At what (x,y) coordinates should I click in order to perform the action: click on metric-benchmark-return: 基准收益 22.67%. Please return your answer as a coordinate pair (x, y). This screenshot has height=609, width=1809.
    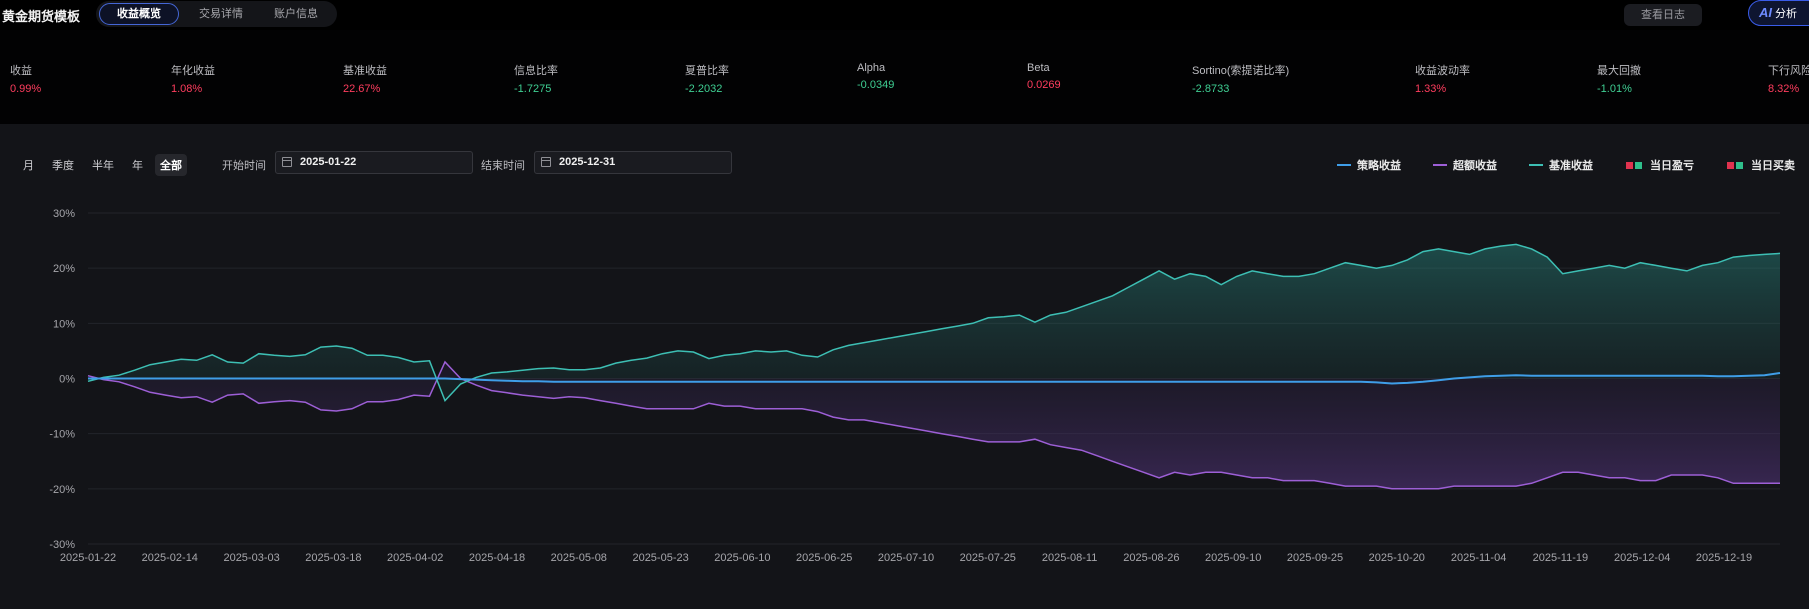
    Looking at the image, I should click on (365, 78).